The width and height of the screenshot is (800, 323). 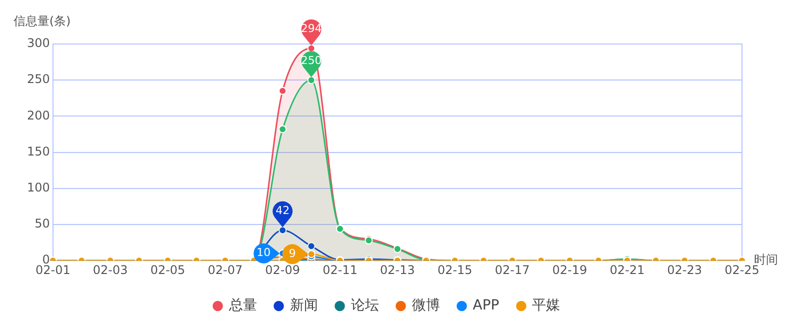 What do you see at coordinates (38, 115) in the screenshot?
I see `y-tick-label: 200` at bounding box center [38, 115].